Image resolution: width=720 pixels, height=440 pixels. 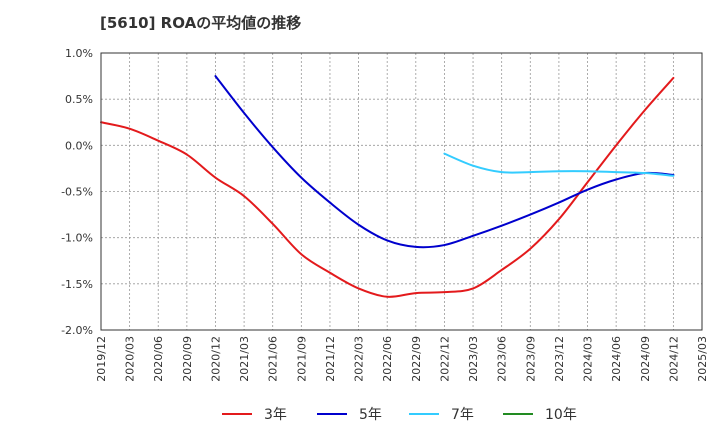 I want to click on series-line-7年, so click(x=559, y=164).